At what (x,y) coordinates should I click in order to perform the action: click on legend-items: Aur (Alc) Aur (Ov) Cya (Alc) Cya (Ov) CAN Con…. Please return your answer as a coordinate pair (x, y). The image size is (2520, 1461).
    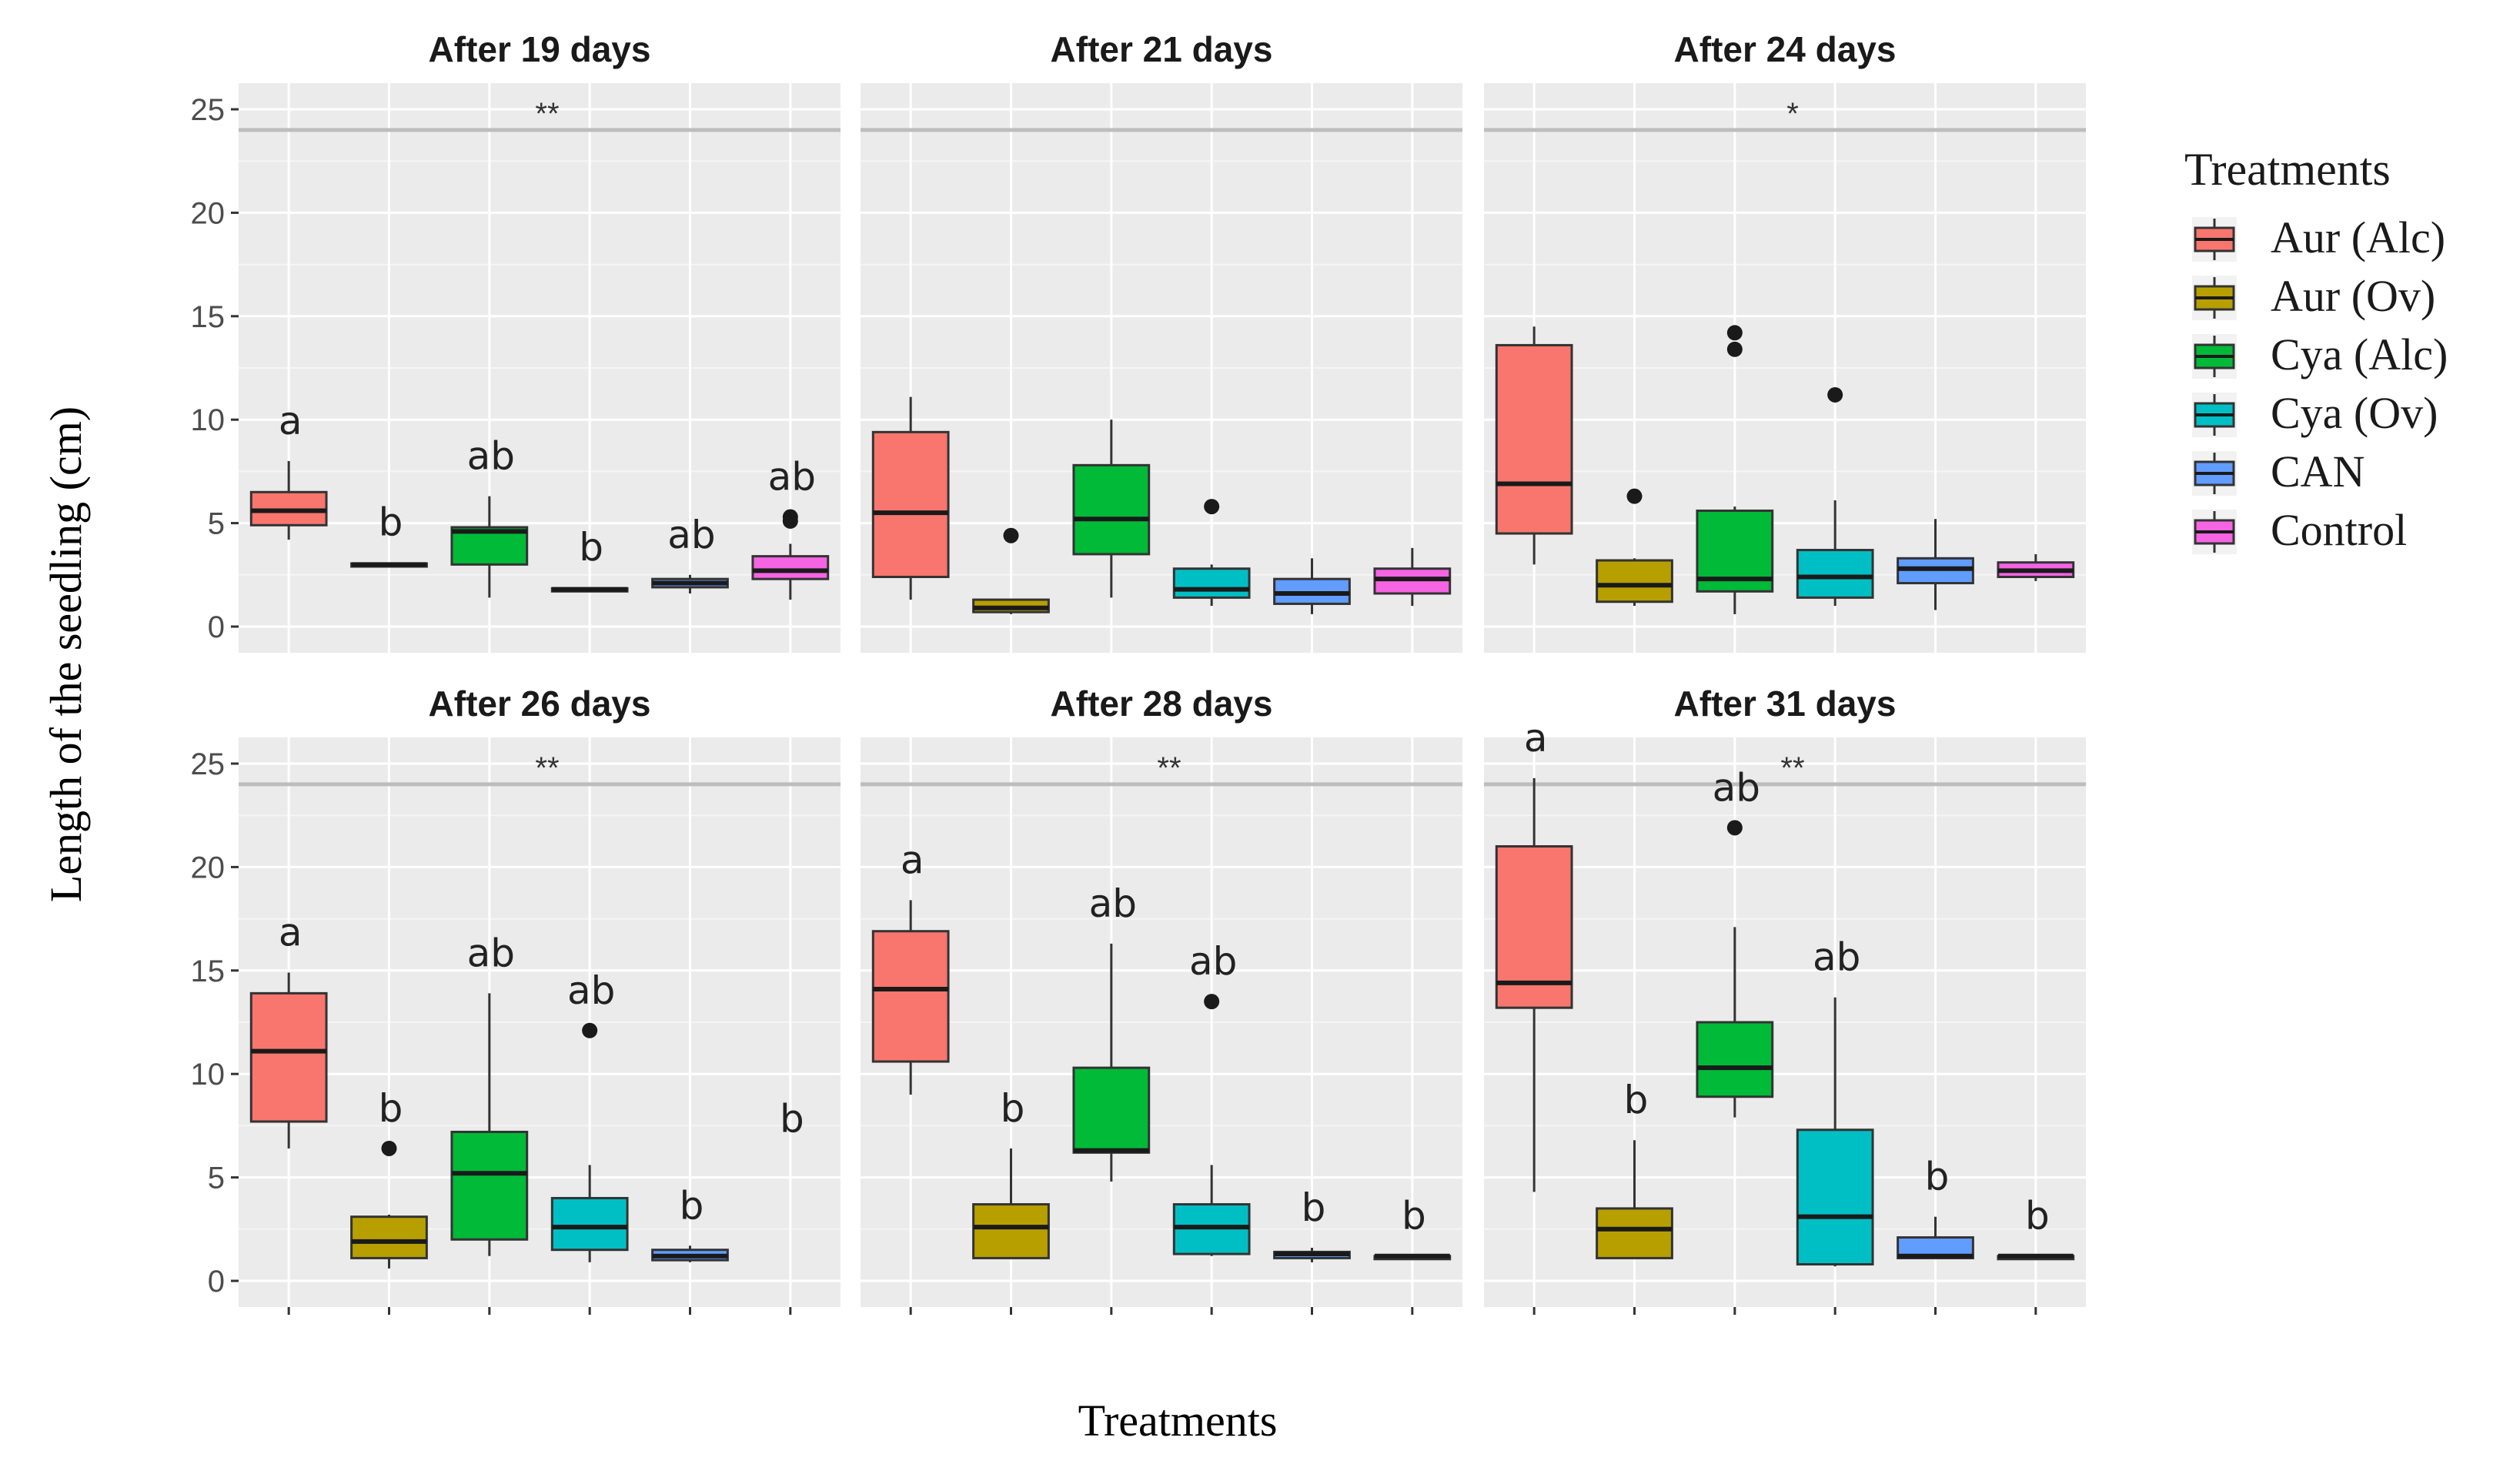
    Looking at the image, I should click on (2320, 383).